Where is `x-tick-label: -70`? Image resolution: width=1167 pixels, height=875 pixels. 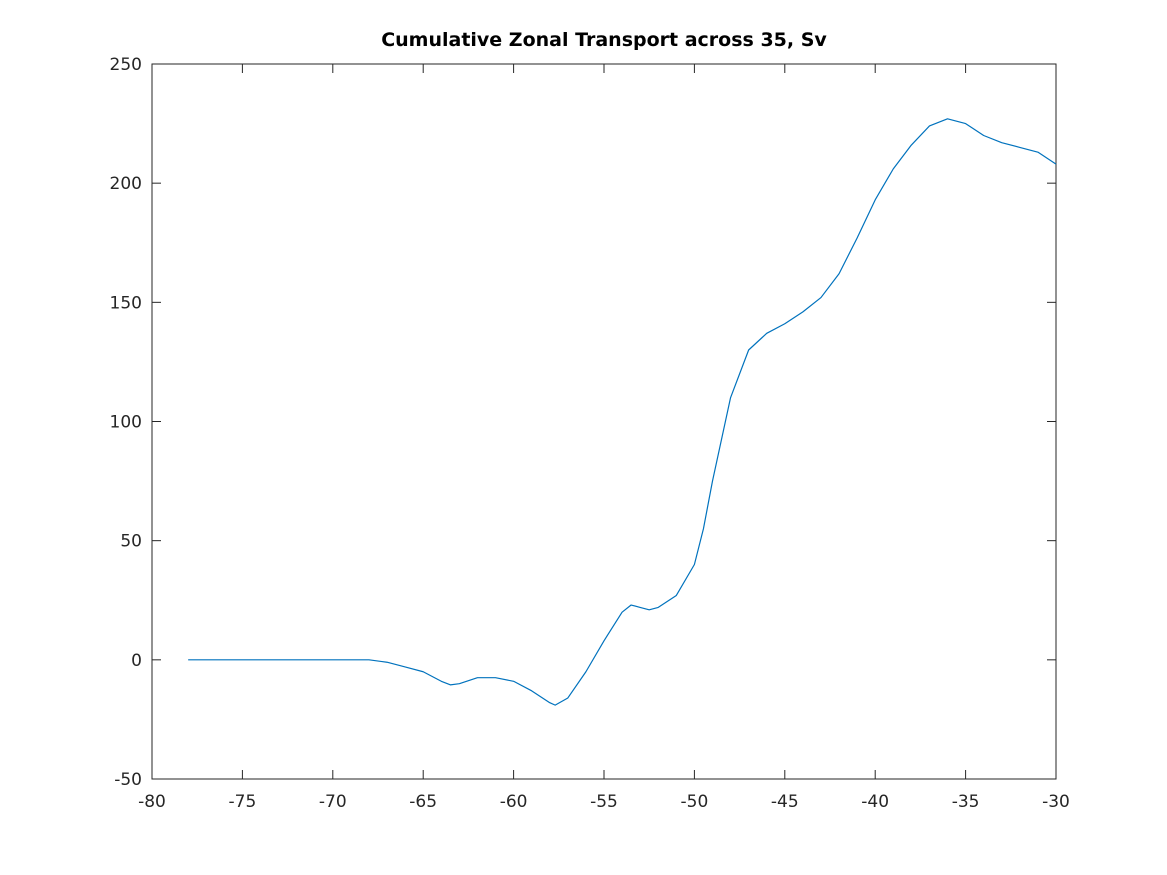
x-tick-label: -70 is located at coordinates (333, 802).